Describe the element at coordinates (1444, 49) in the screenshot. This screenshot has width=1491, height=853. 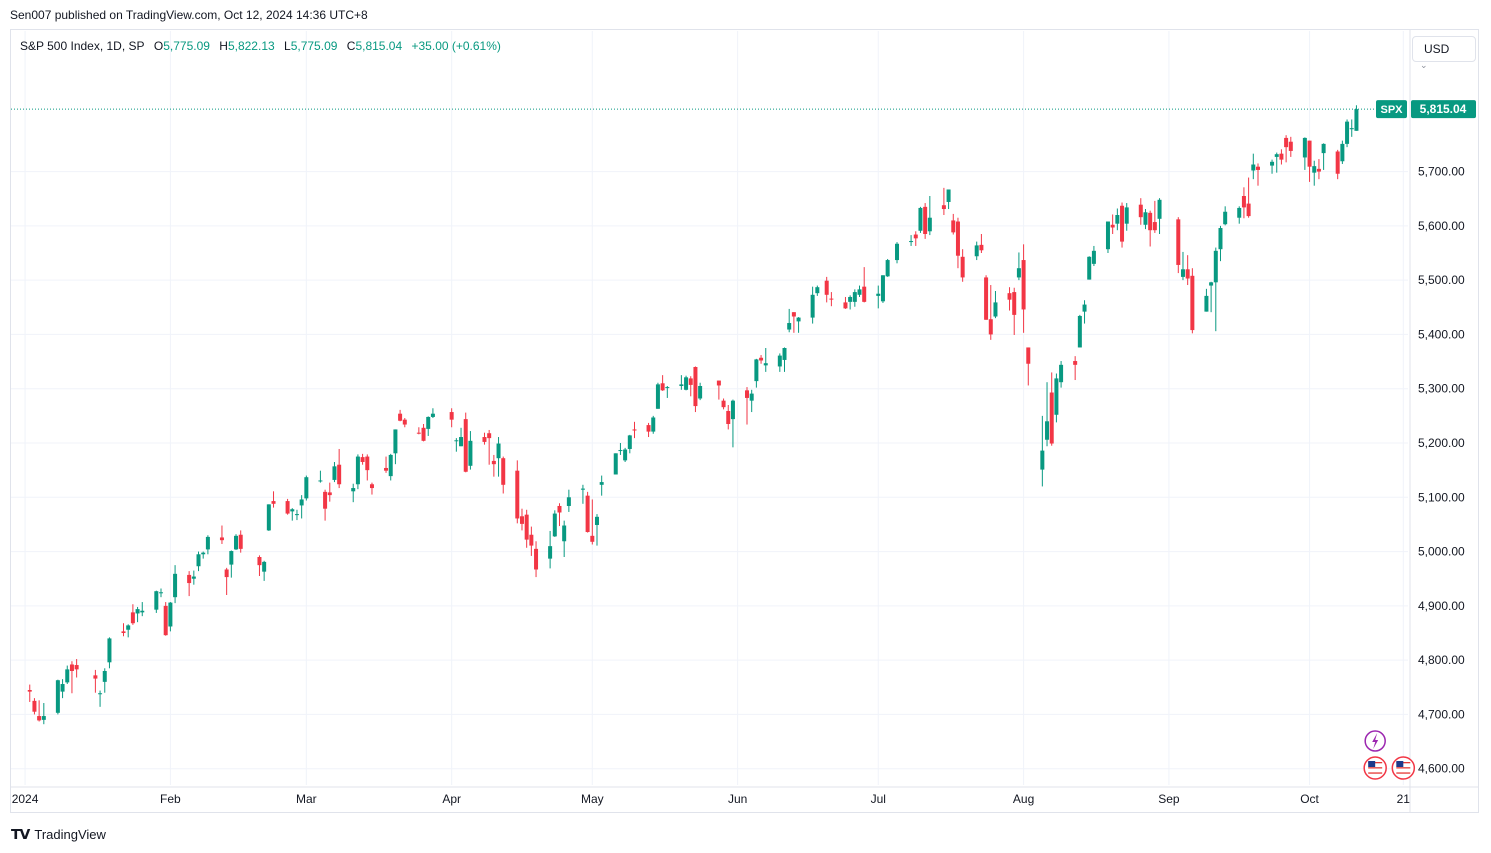
I see `currency-button: USD` at that location.